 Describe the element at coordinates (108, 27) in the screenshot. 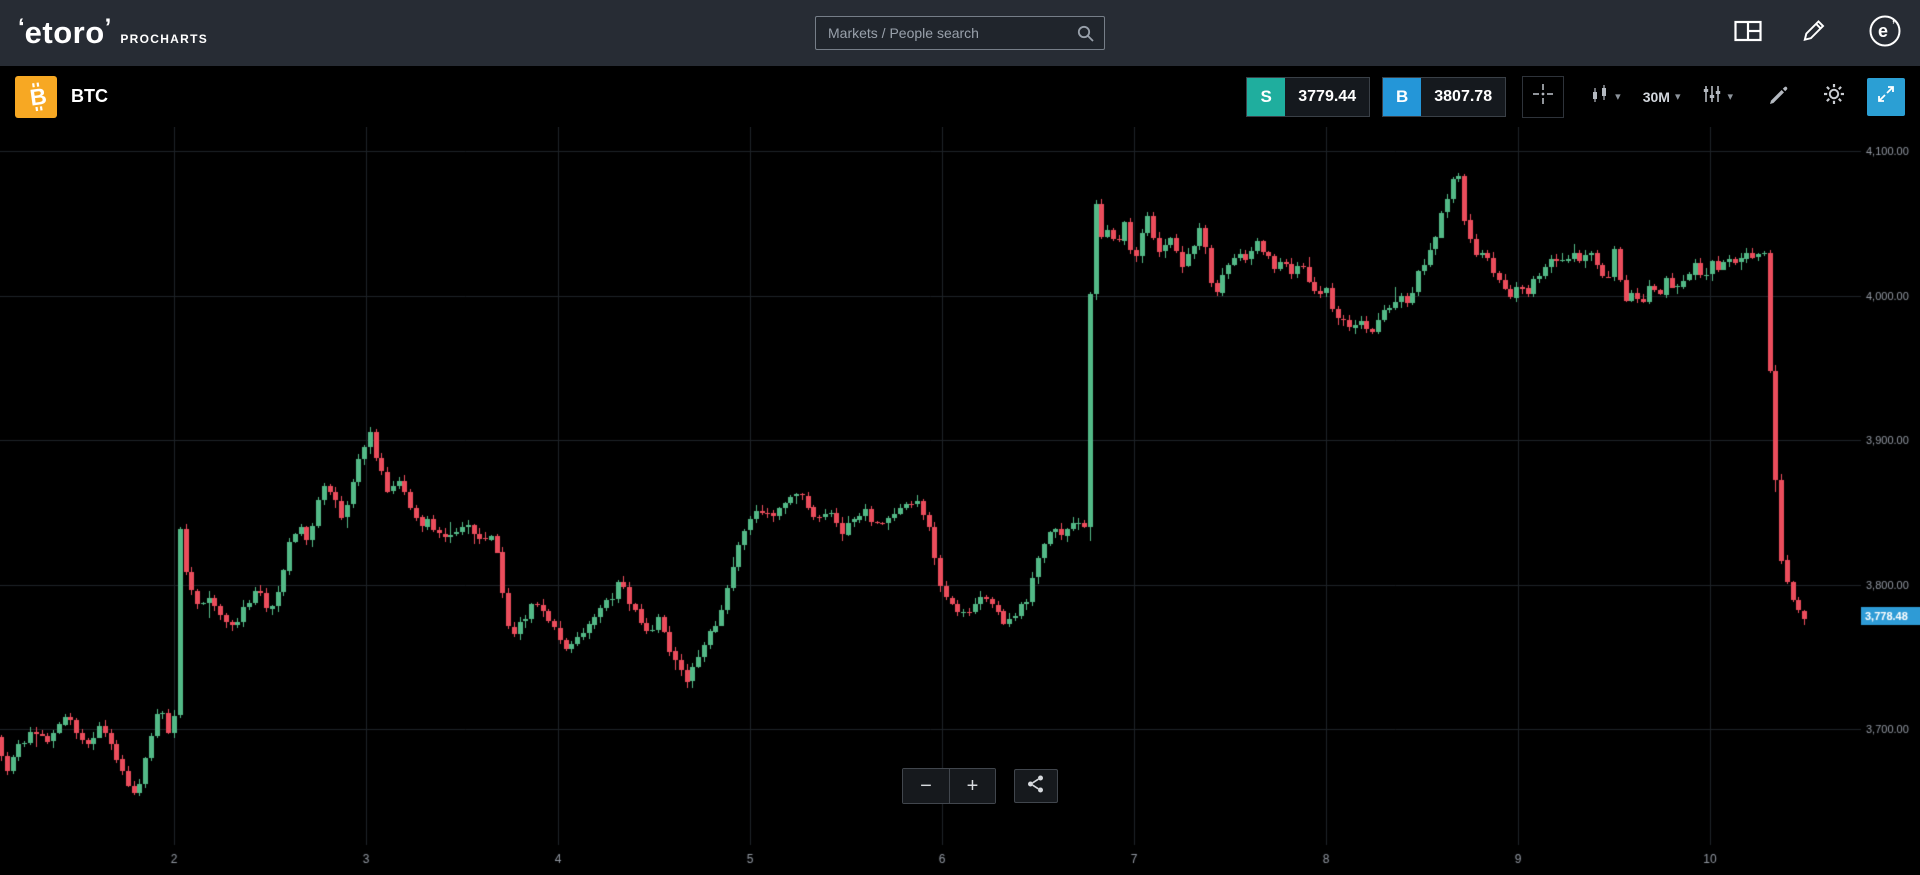

I see `bull-horn-right-icon: ’` at that location.